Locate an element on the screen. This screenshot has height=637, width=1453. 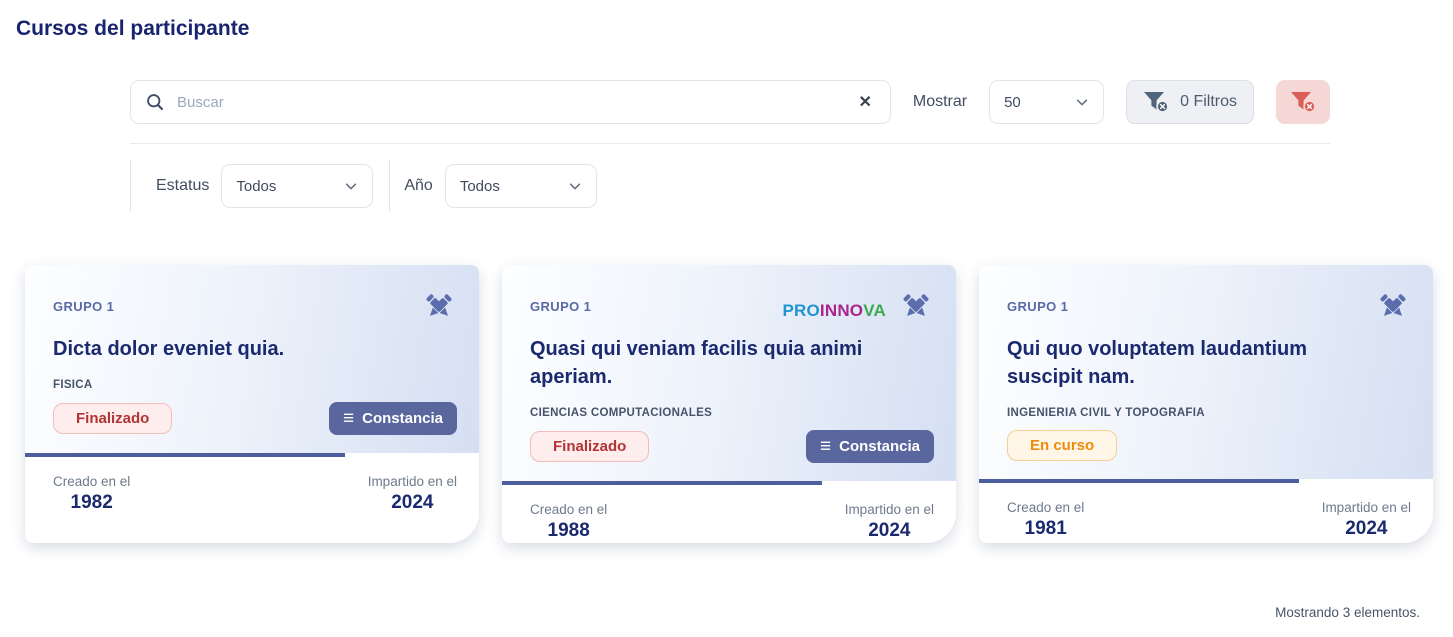
results-count: Mostrando 3 elementos. is located at coordinates (1347, 612).